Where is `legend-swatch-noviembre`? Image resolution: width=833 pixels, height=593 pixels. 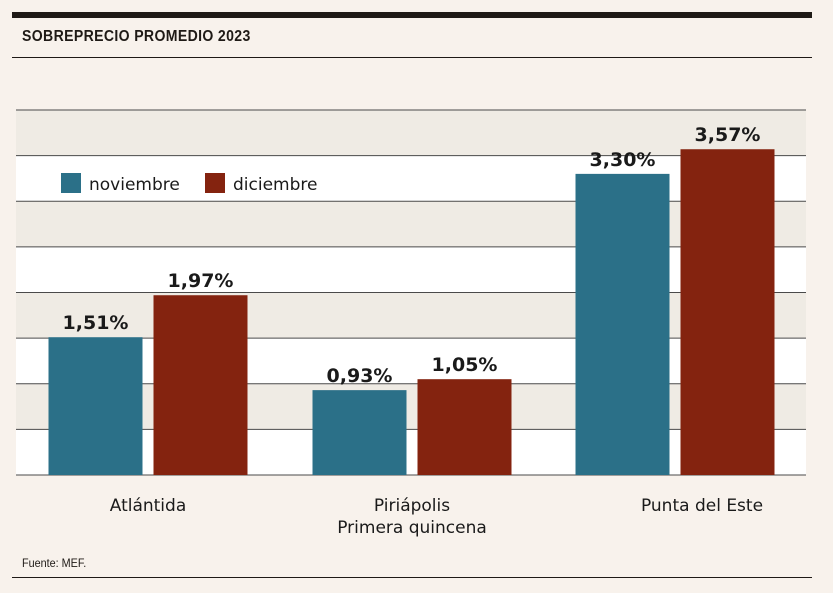
legend-swatch-noviembre is located at coordinates (71, 183).